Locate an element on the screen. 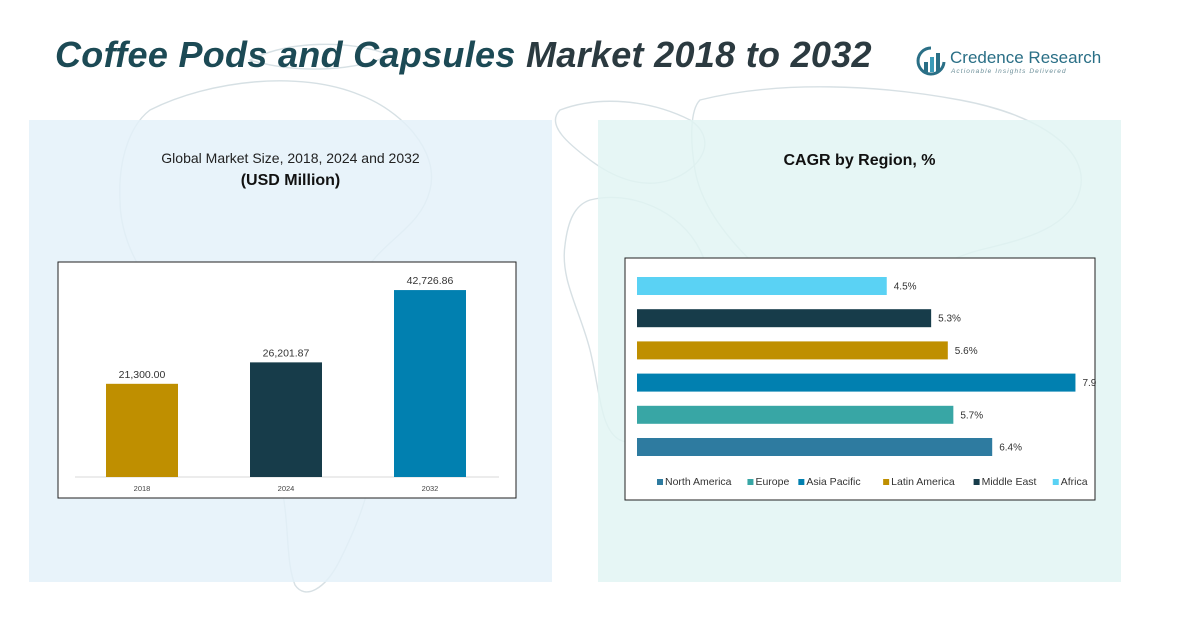 This screenshot has width=1188, height=617. x-tick-label: 2018 is located at coordinates (142, 488).